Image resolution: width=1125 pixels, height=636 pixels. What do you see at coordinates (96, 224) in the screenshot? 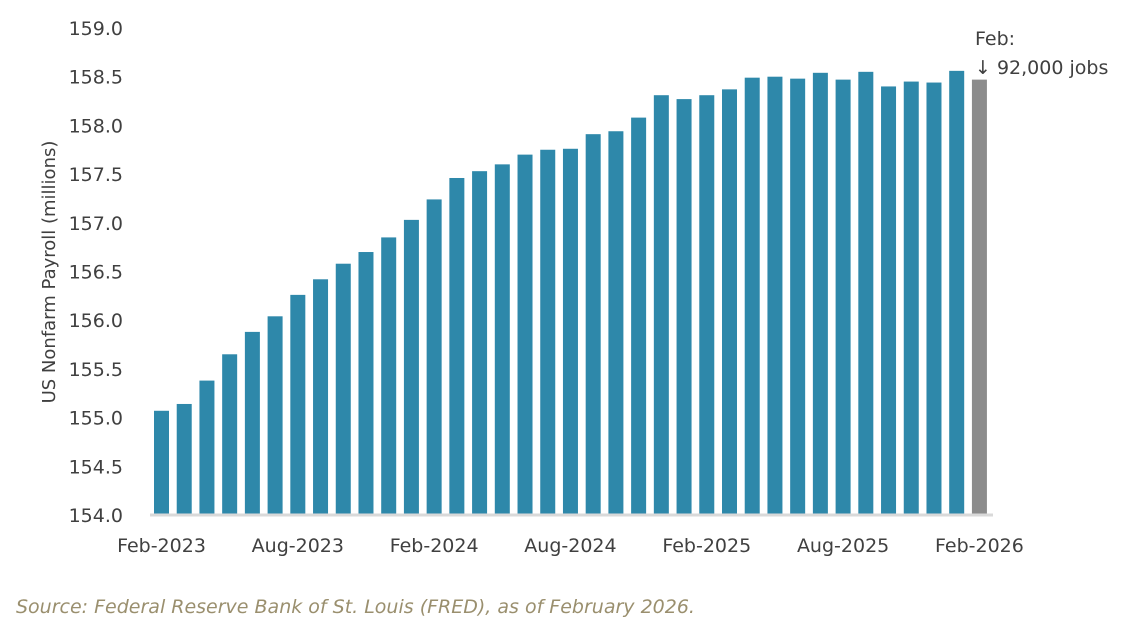
I see `y-tick-label: 157.0` at bounding box center [96, 224].